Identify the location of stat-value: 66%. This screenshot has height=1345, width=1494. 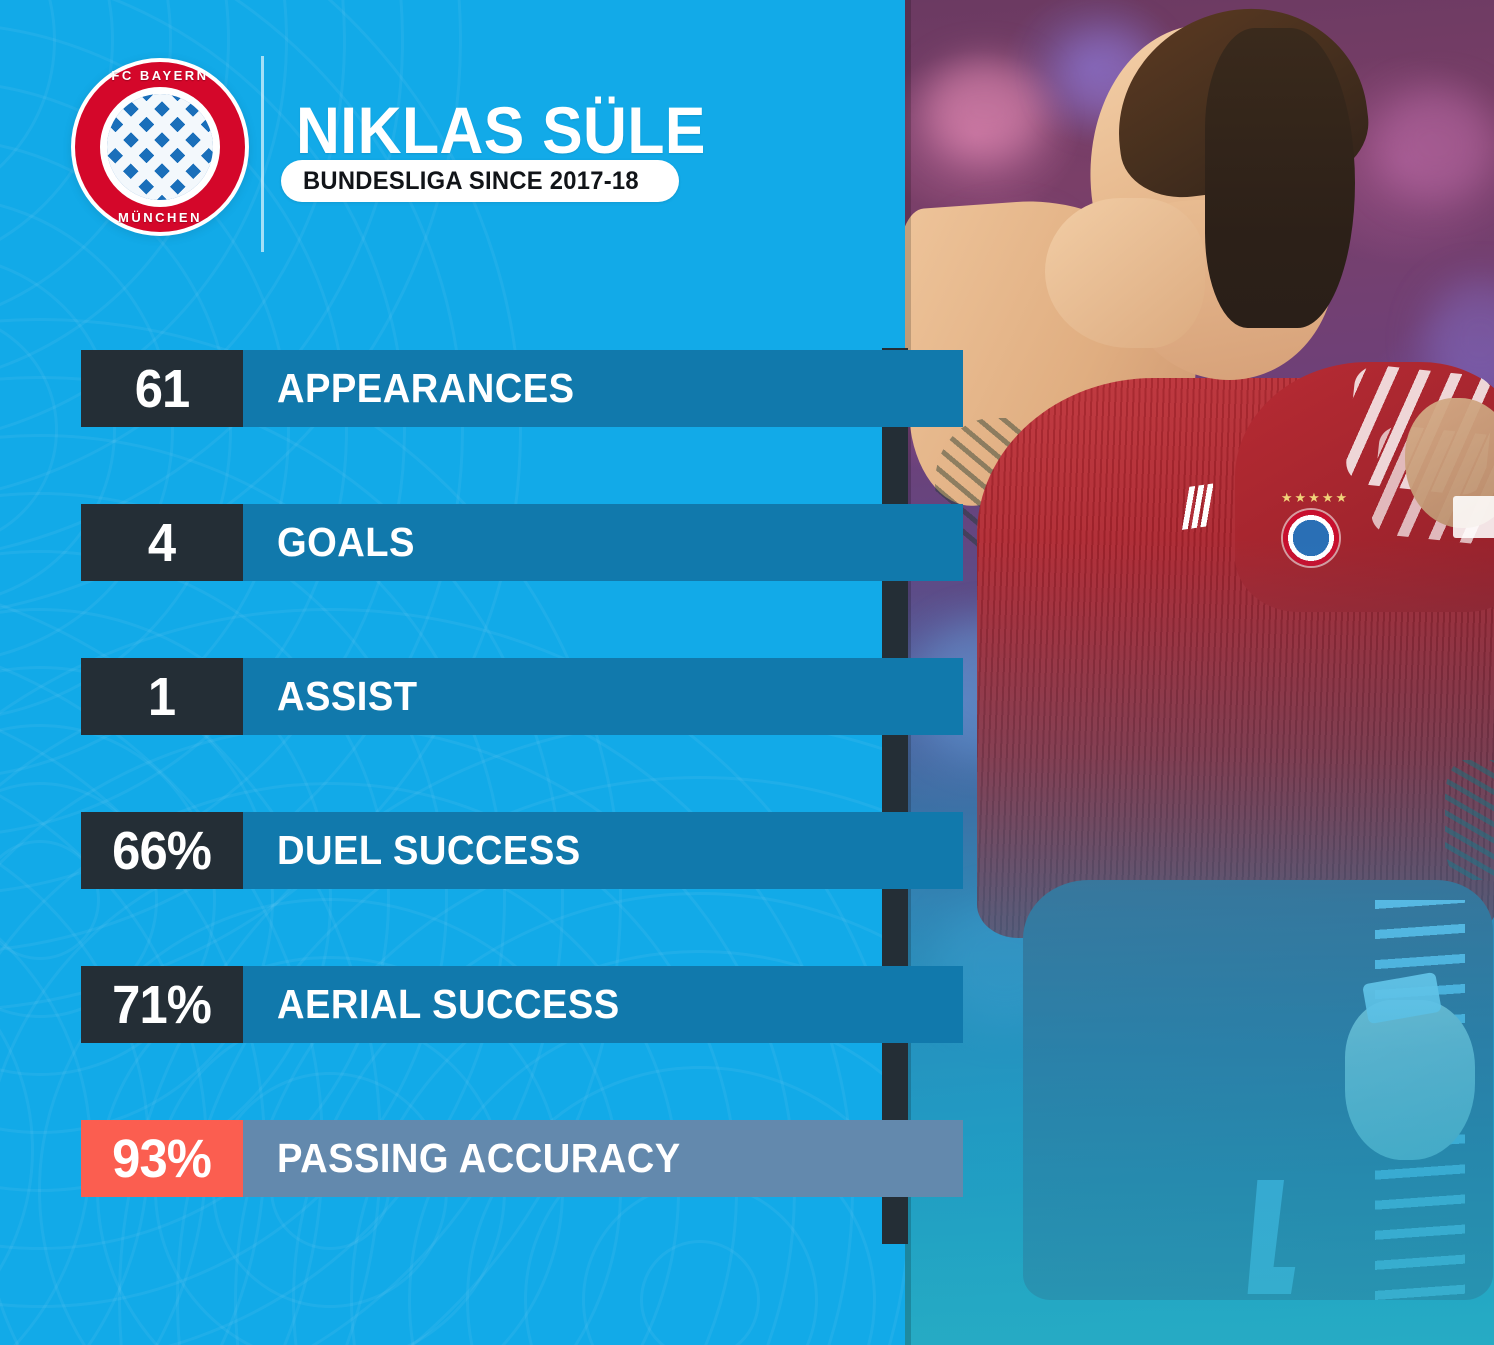
(162, 850).